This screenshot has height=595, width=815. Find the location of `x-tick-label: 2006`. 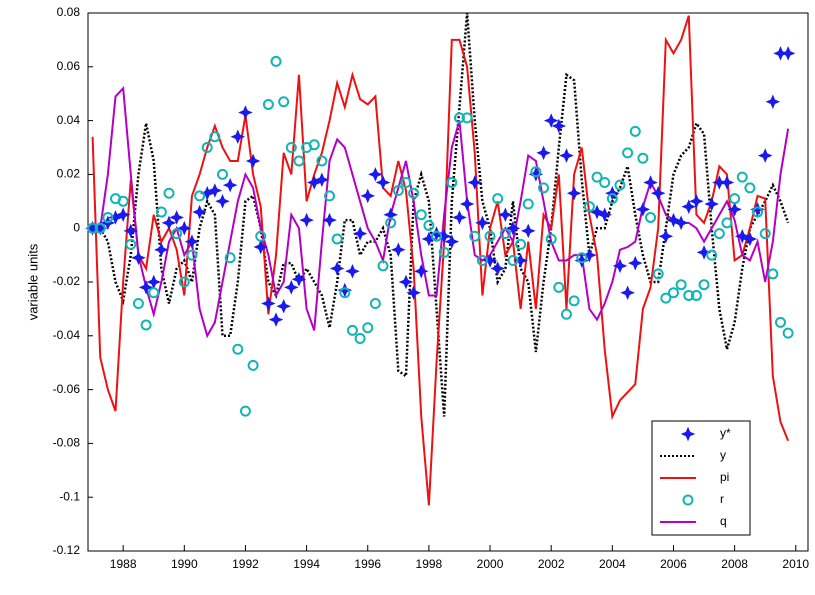

x-tick-label: 2006 is located at coordinates (673, 564).